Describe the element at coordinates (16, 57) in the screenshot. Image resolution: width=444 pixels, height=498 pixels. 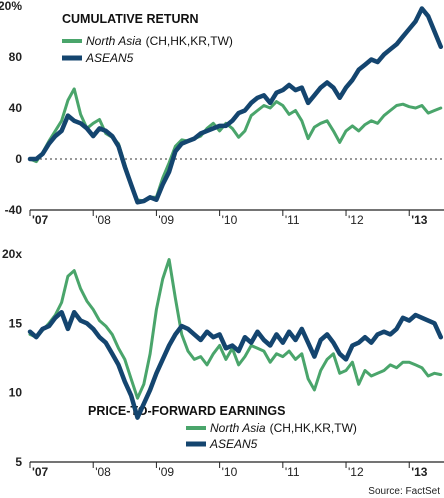
I see `top-y-tick-label: 80` at that location.